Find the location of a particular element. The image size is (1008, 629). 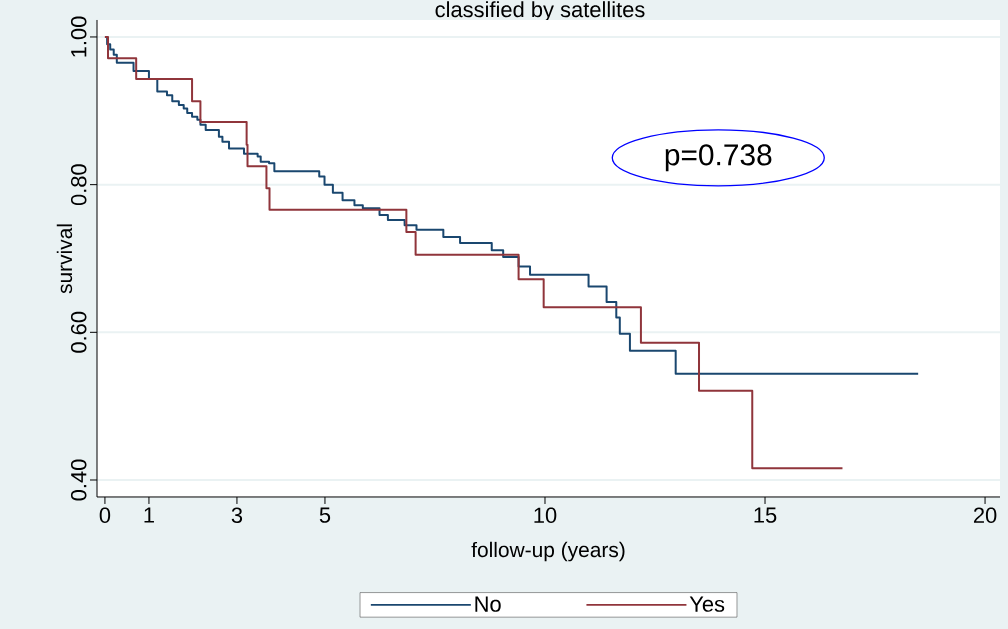

x-tick-label: 15 is located at coordinates (765, 515).